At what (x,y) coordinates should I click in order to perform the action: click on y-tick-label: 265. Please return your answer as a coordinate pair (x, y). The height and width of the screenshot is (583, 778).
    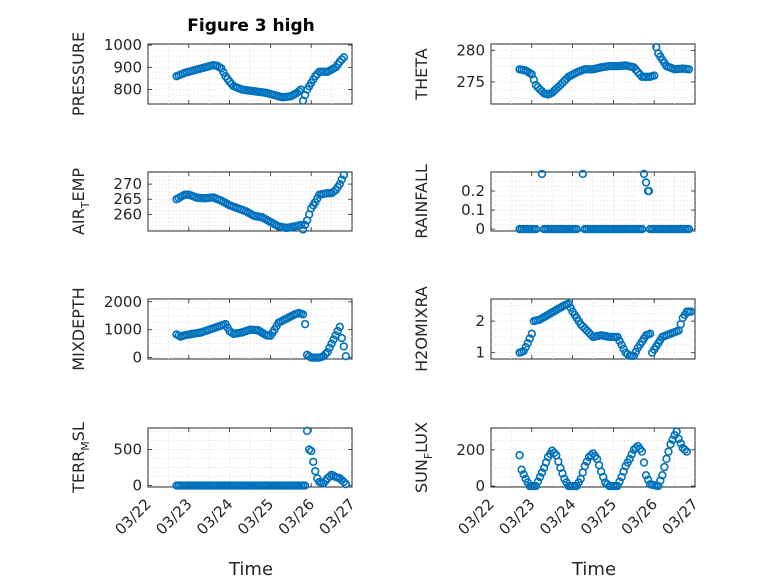
    Looking at the image, I should click on (127, 199).